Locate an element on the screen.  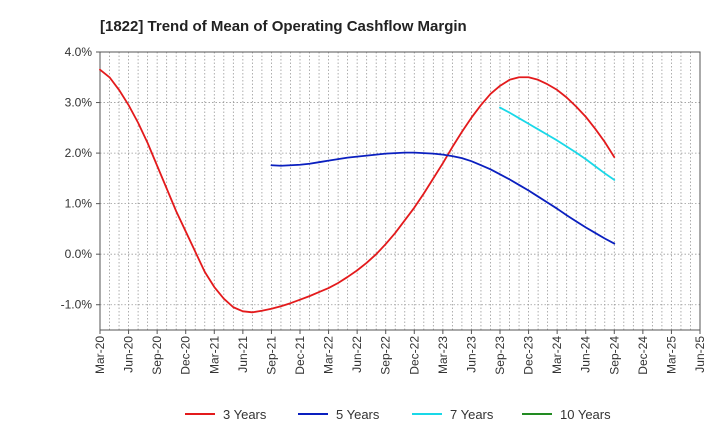
series-line-7-years is located at coordinates (557, 143).